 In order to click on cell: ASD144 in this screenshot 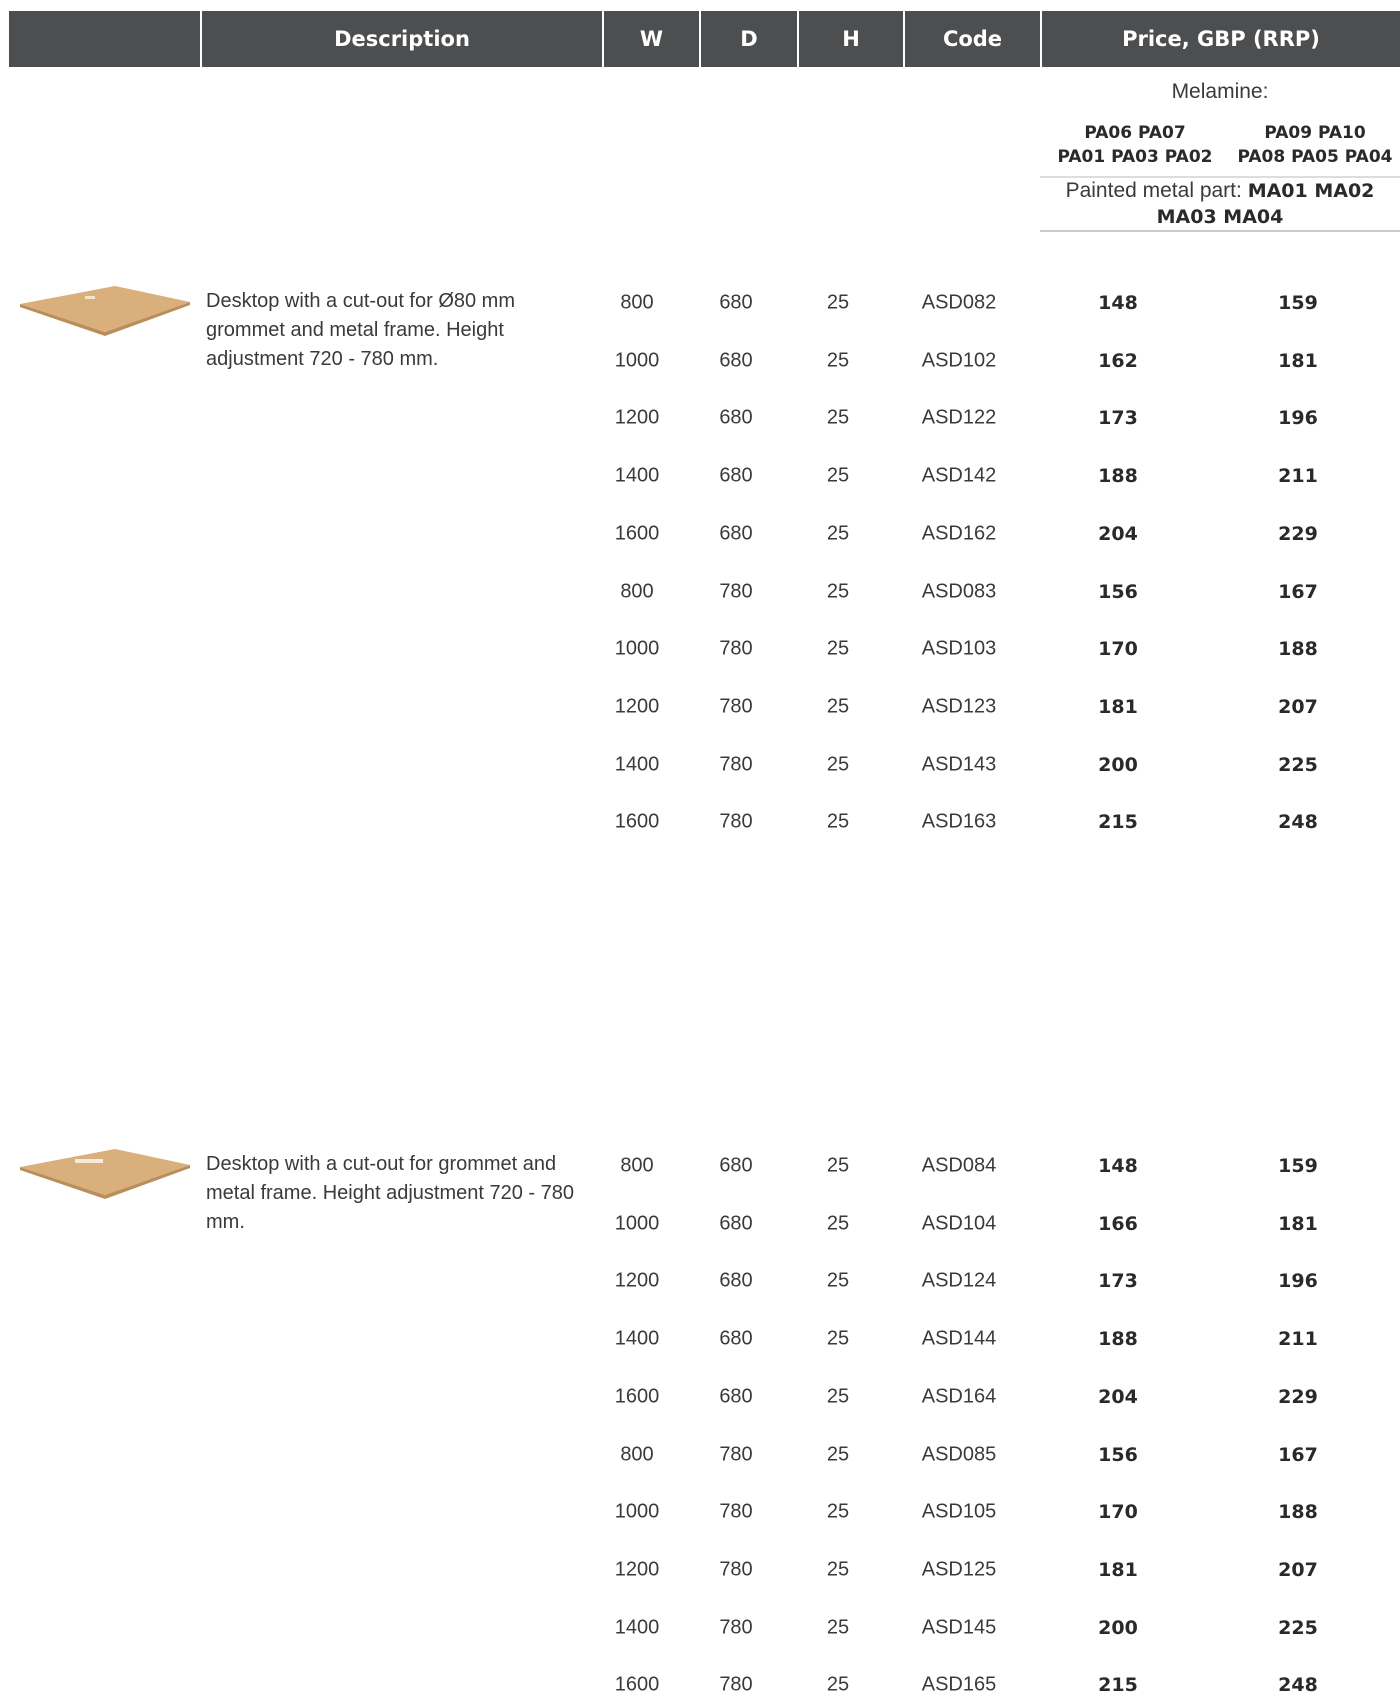, I will do `click(959, 1338)`.